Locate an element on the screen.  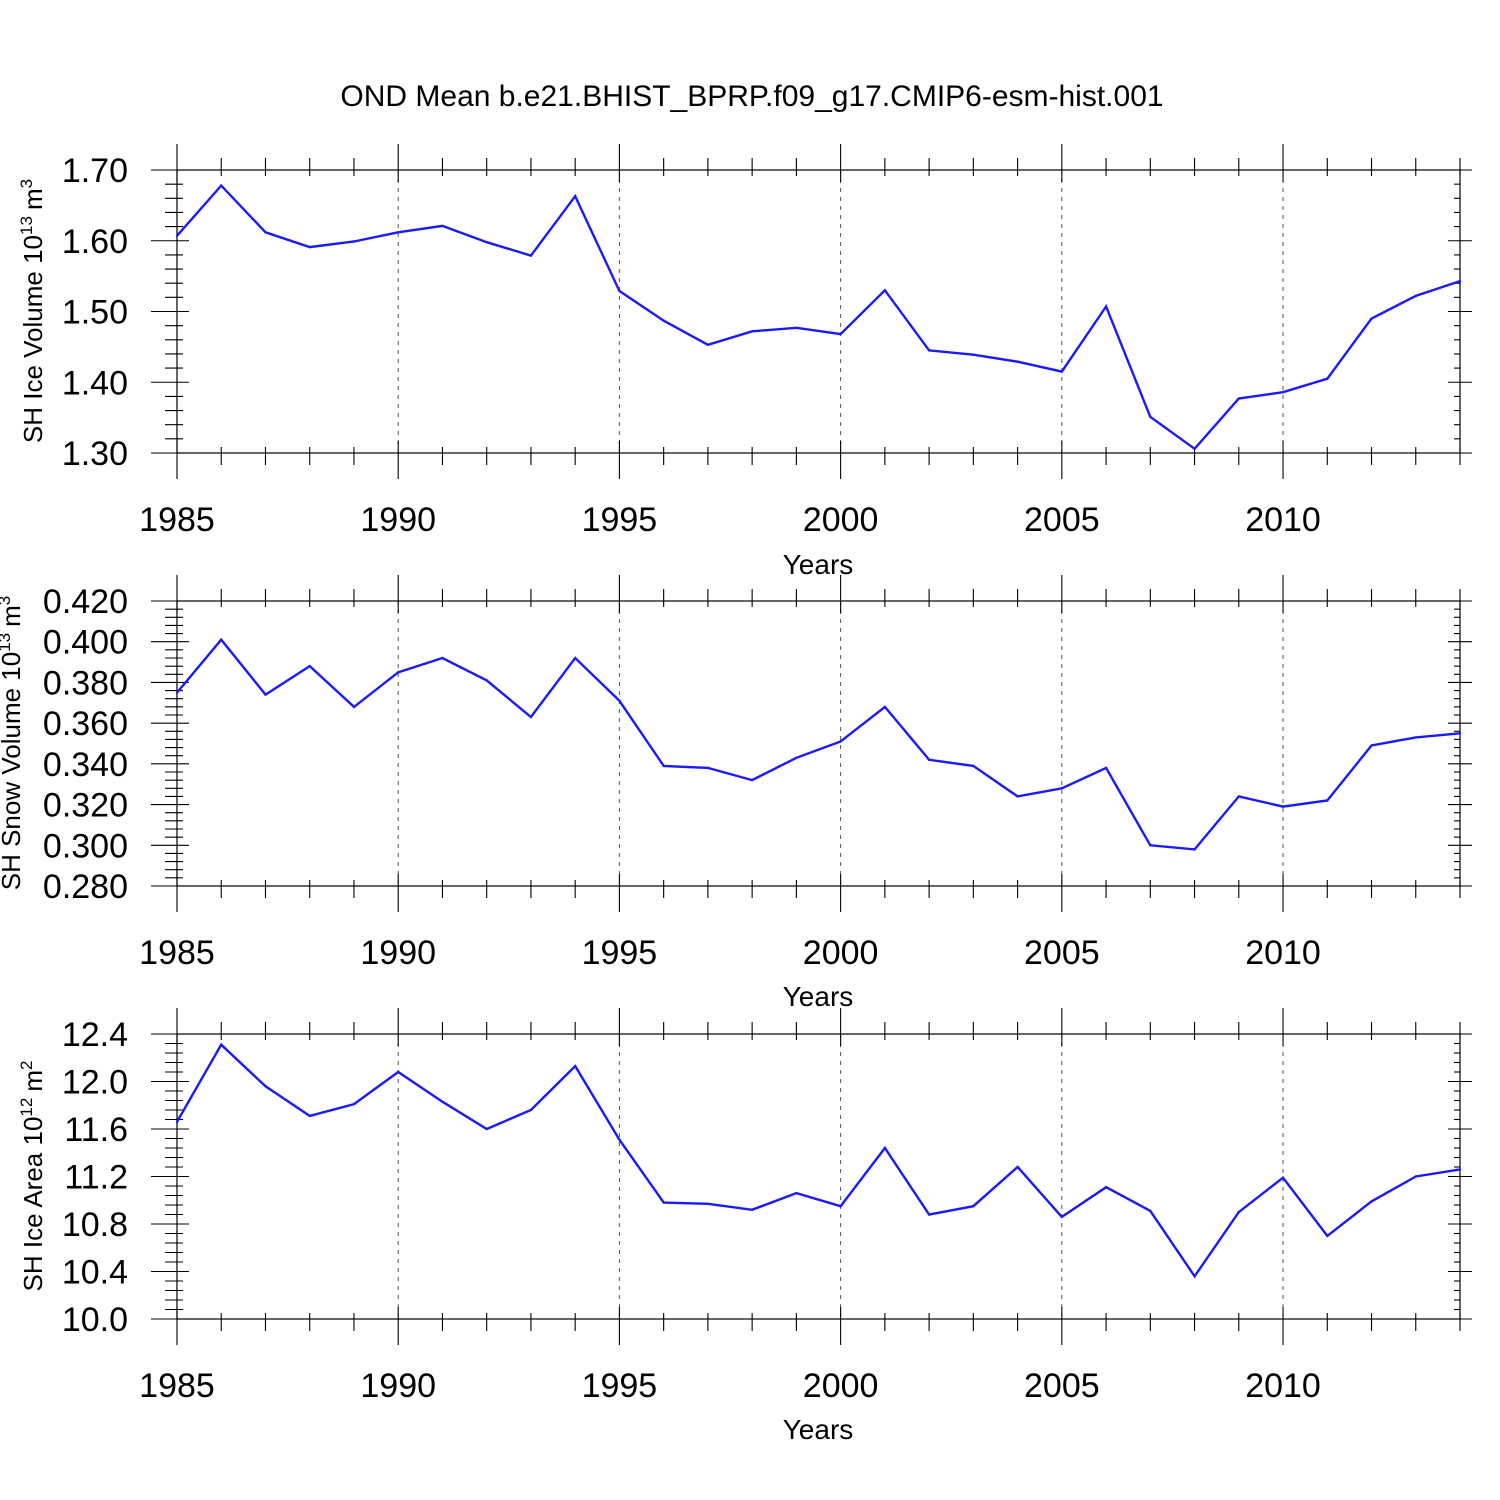
y-tick-label-12.0: 12.0 is located at coordinates (95, 1083).